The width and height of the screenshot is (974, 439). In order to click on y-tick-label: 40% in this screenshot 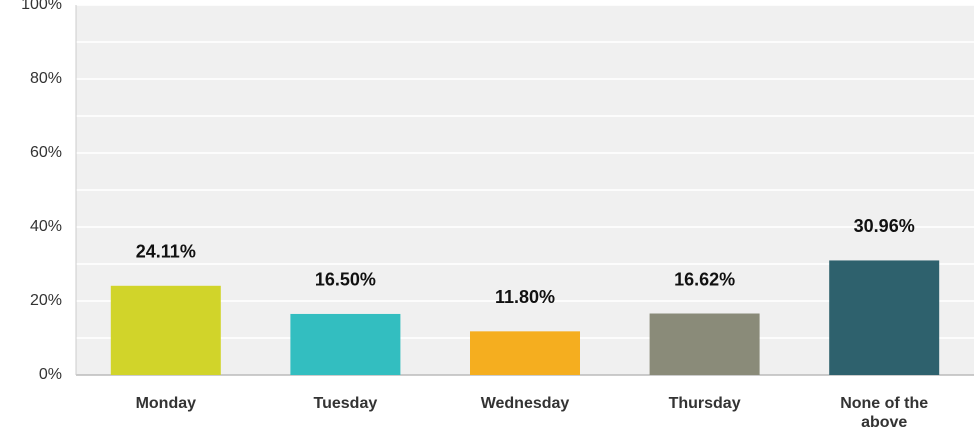, I will do `click(46, 226)`.